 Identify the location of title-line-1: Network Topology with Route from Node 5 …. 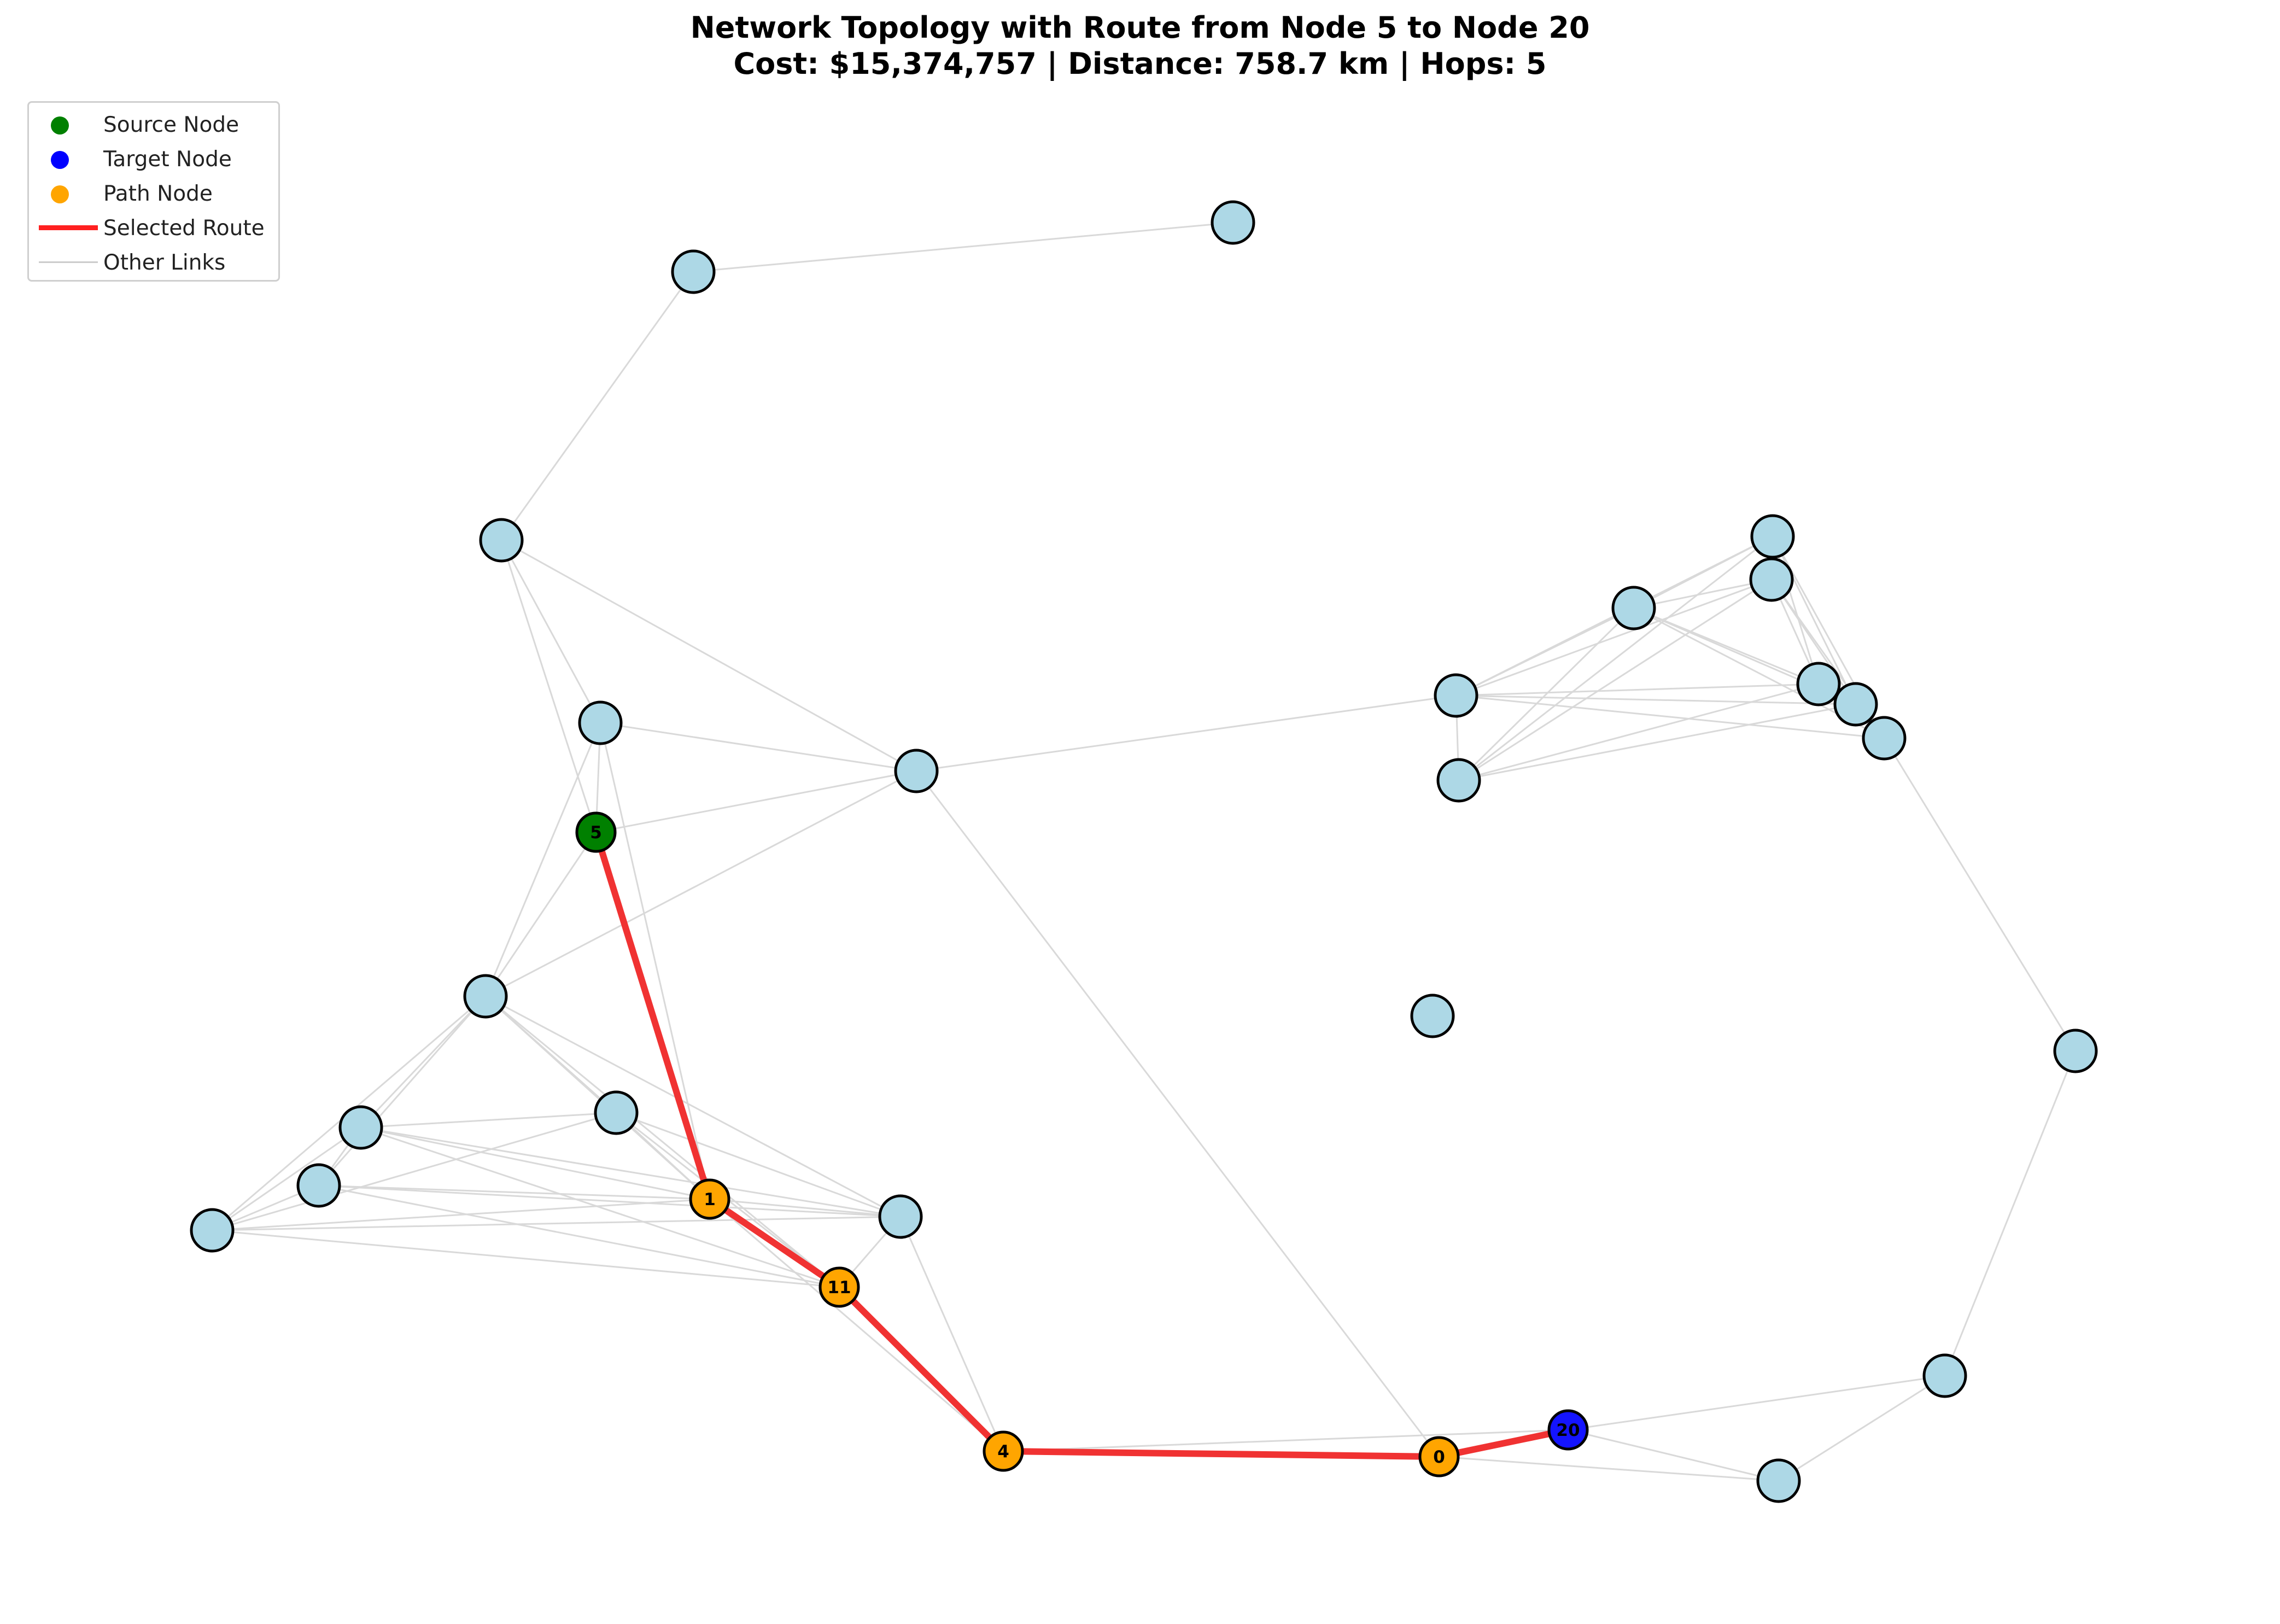
(1140, 27).